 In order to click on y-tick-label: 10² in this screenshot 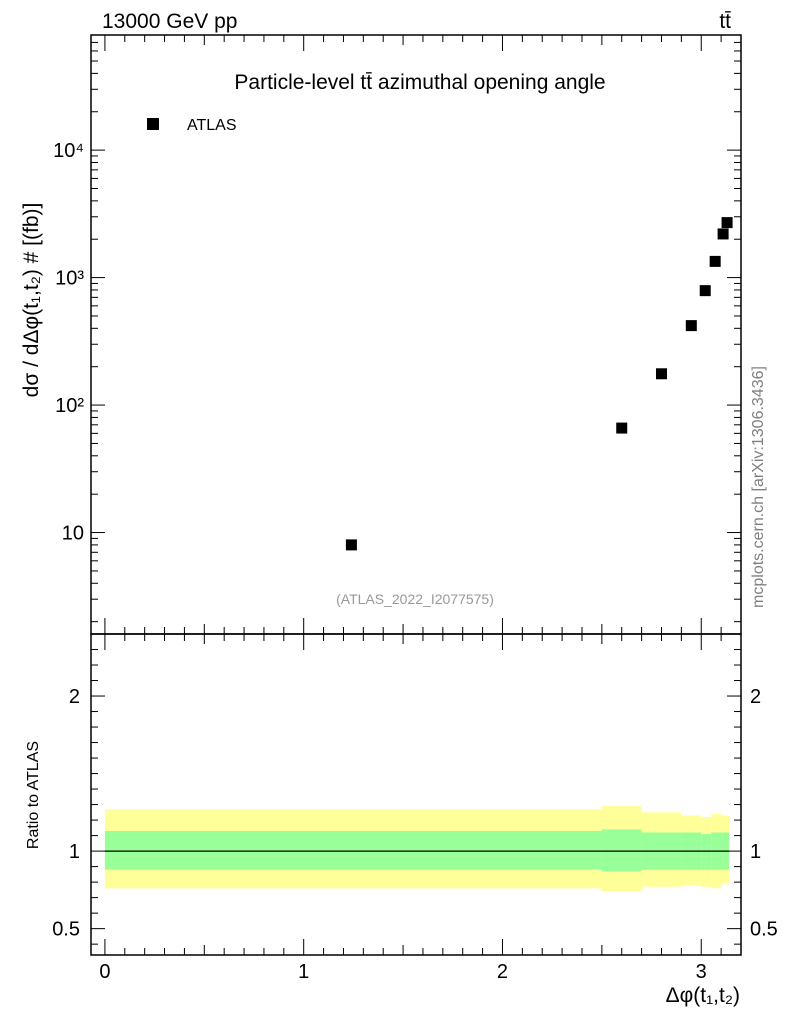, I will do `click(69, 406)`.